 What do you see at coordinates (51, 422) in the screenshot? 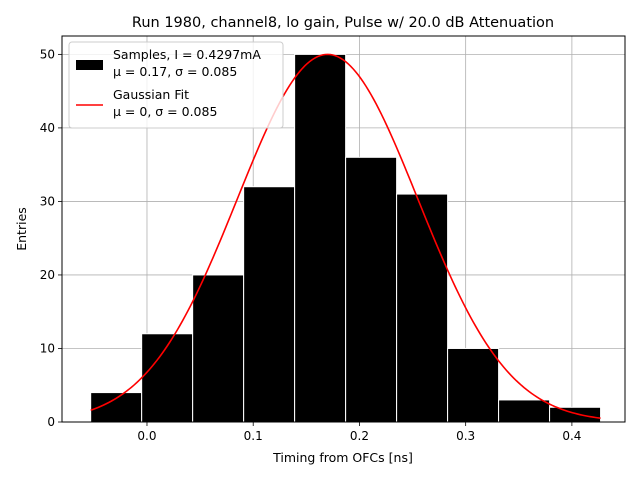
I see `y-tick-label: 0` at bounding box center [51, 422].